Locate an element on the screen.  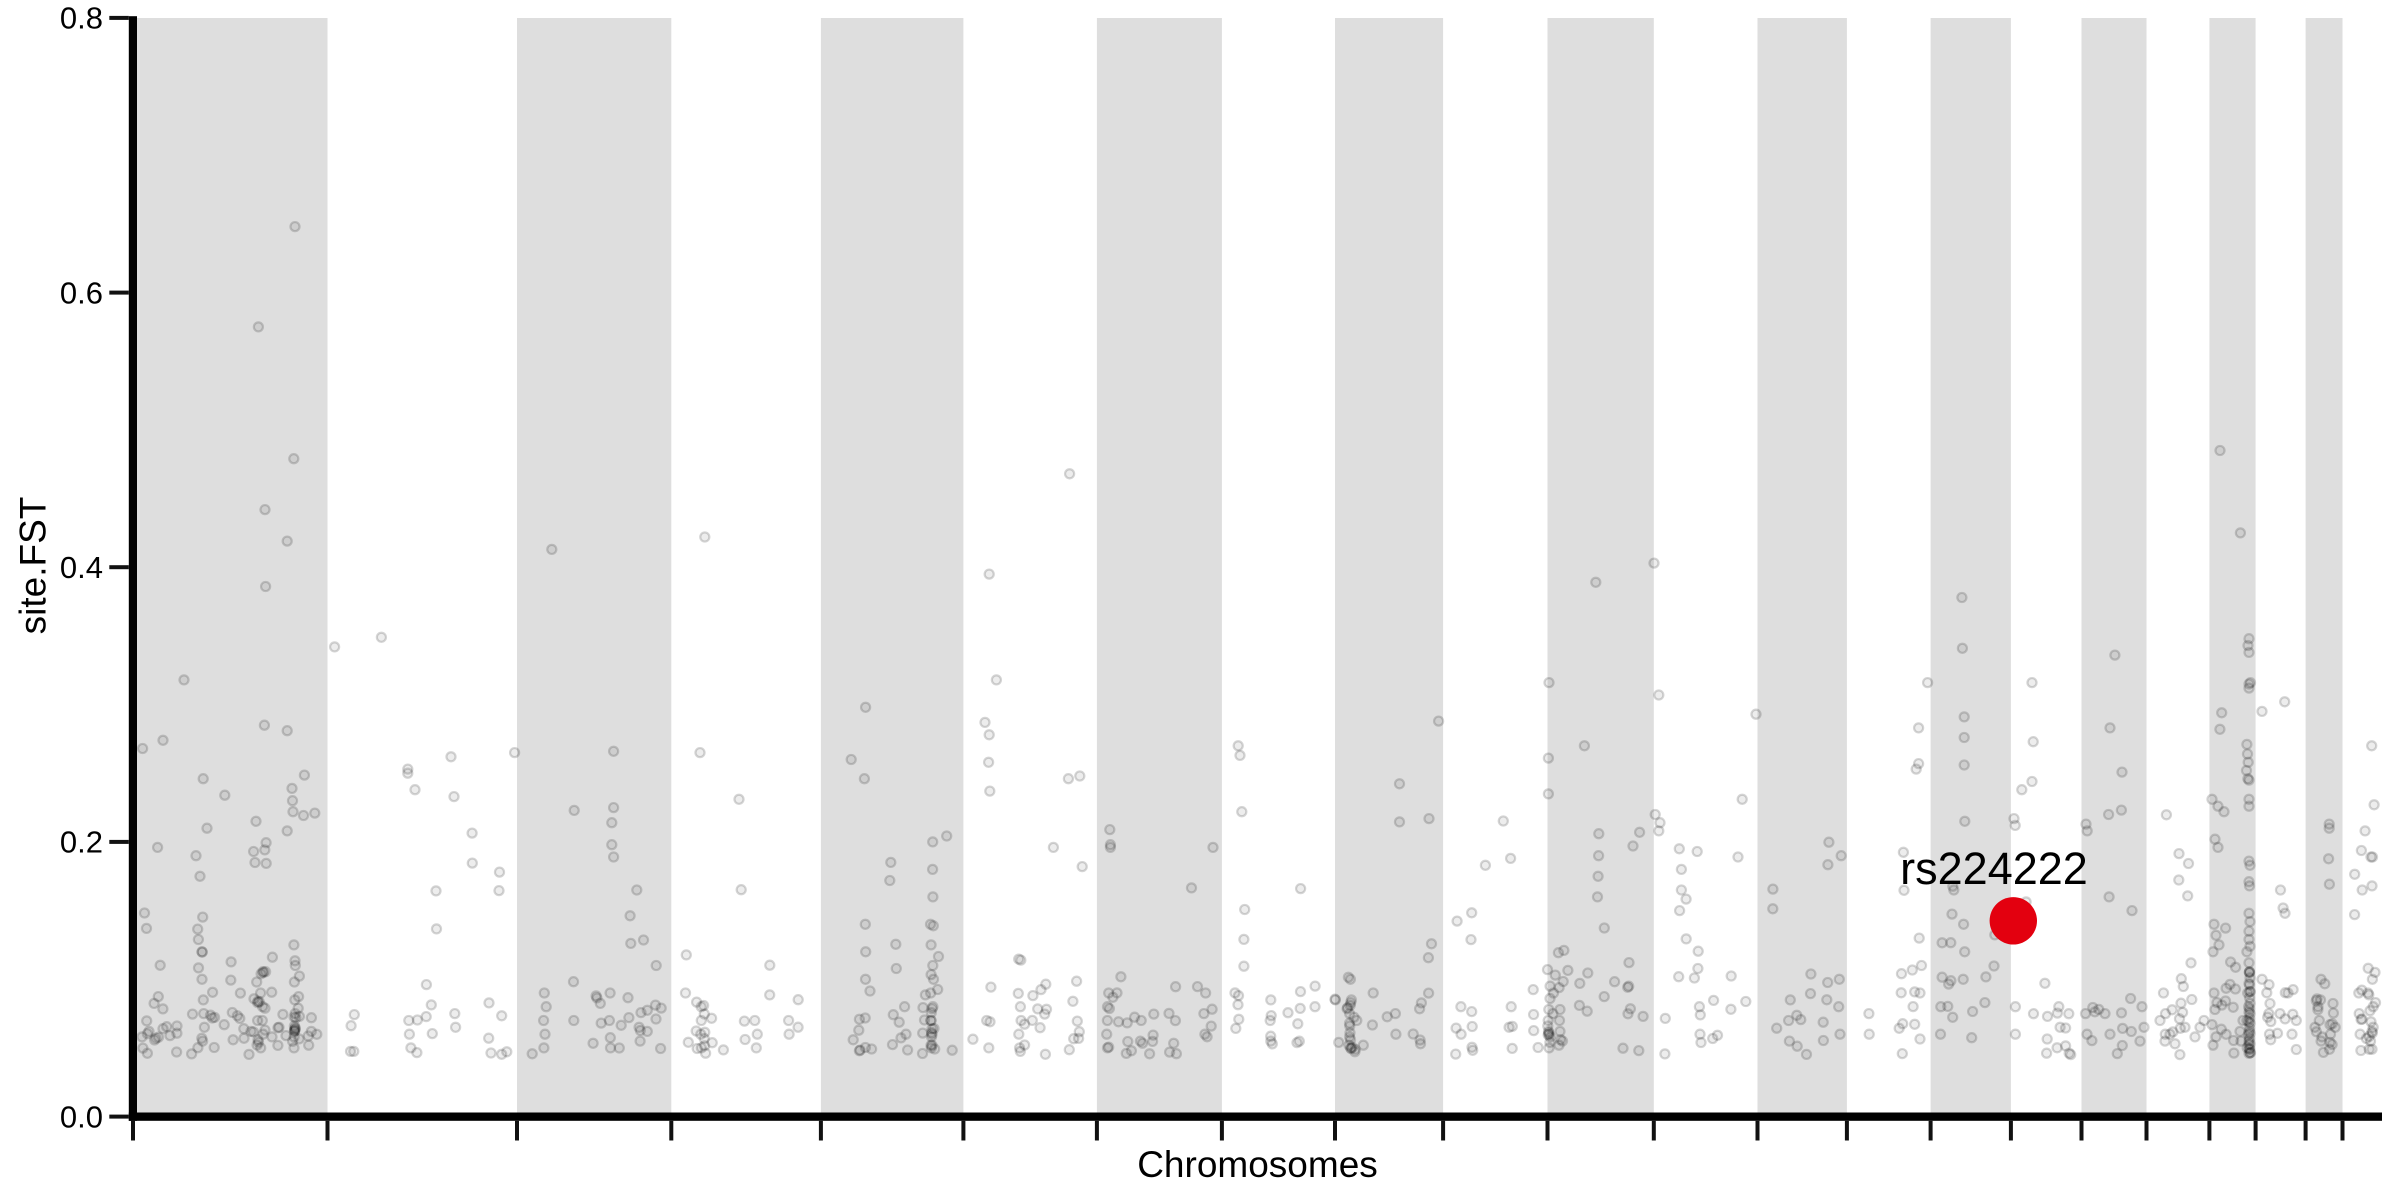
svg-text: Chromosomes is located at coordinates (1257, 1164).